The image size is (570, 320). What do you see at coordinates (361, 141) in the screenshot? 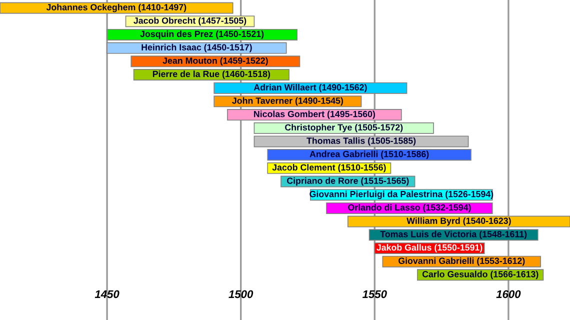
I see `y-tick-label: Thomas Tallis (1505-1585)` at bounding box center [361, 141].